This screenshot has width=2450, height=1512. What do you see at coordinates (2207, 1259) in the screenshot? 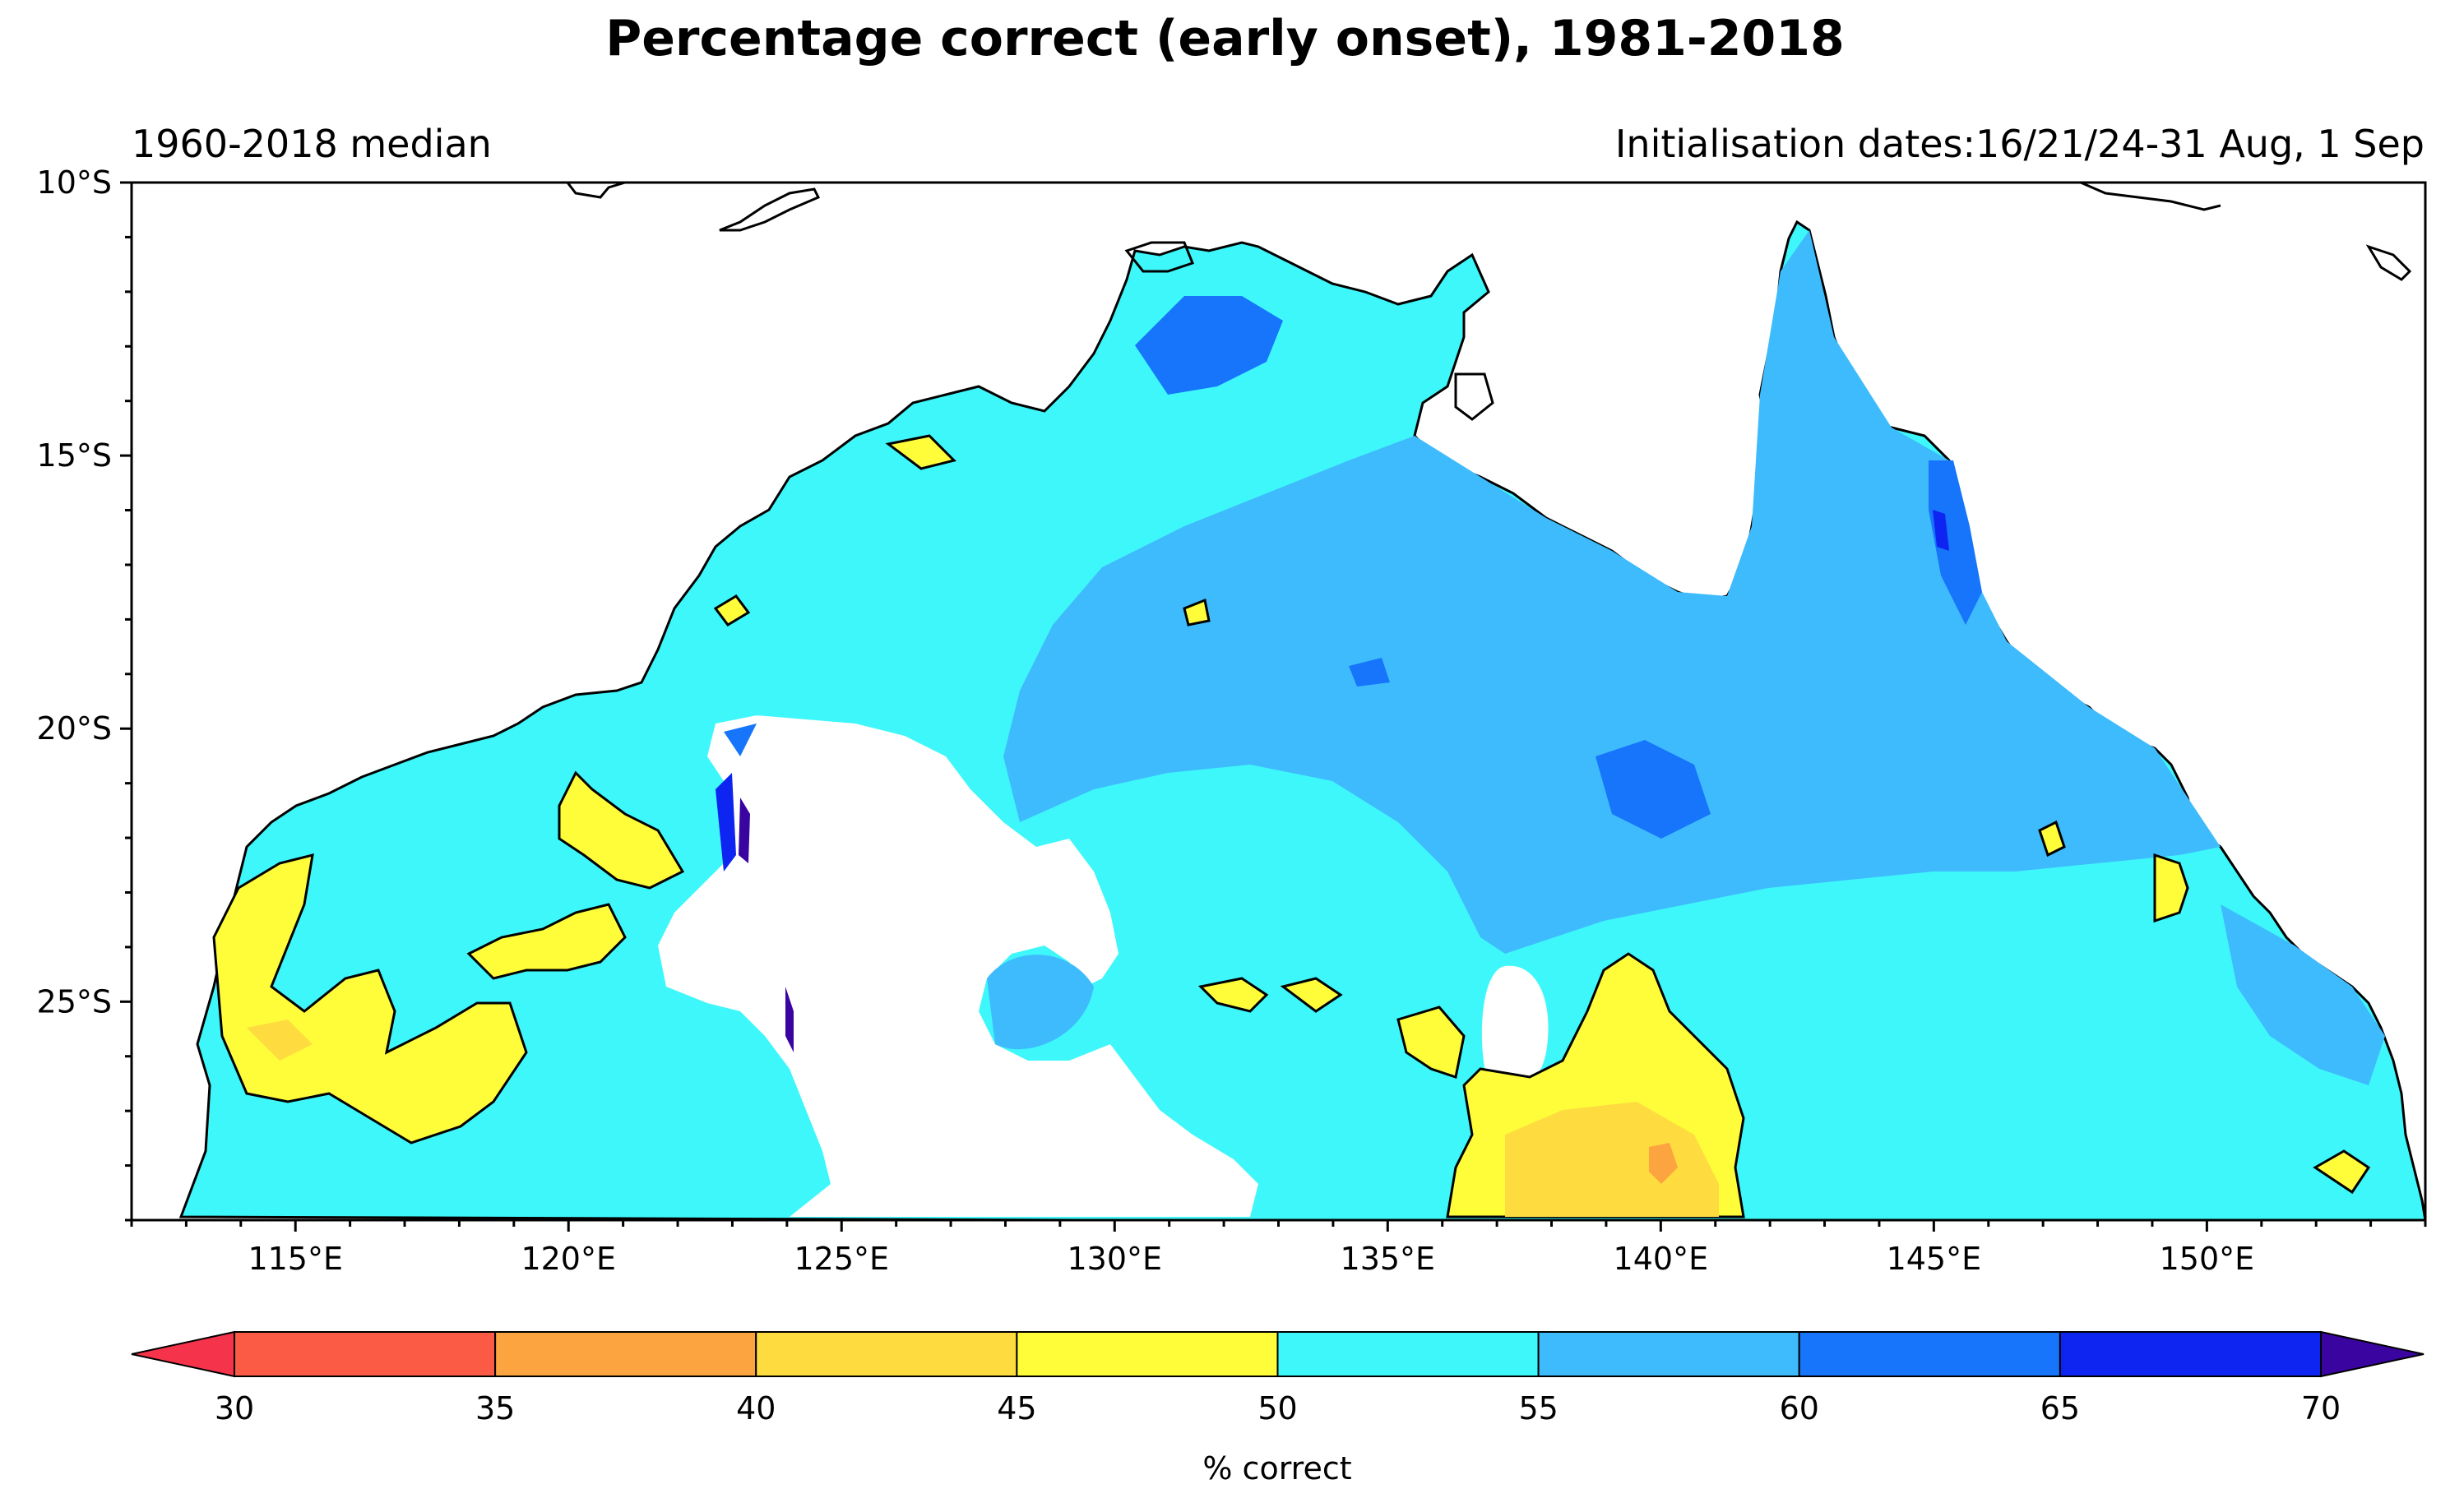
I see `longitude-tick-label: 150°E` at bounding box center [2207, 1259].